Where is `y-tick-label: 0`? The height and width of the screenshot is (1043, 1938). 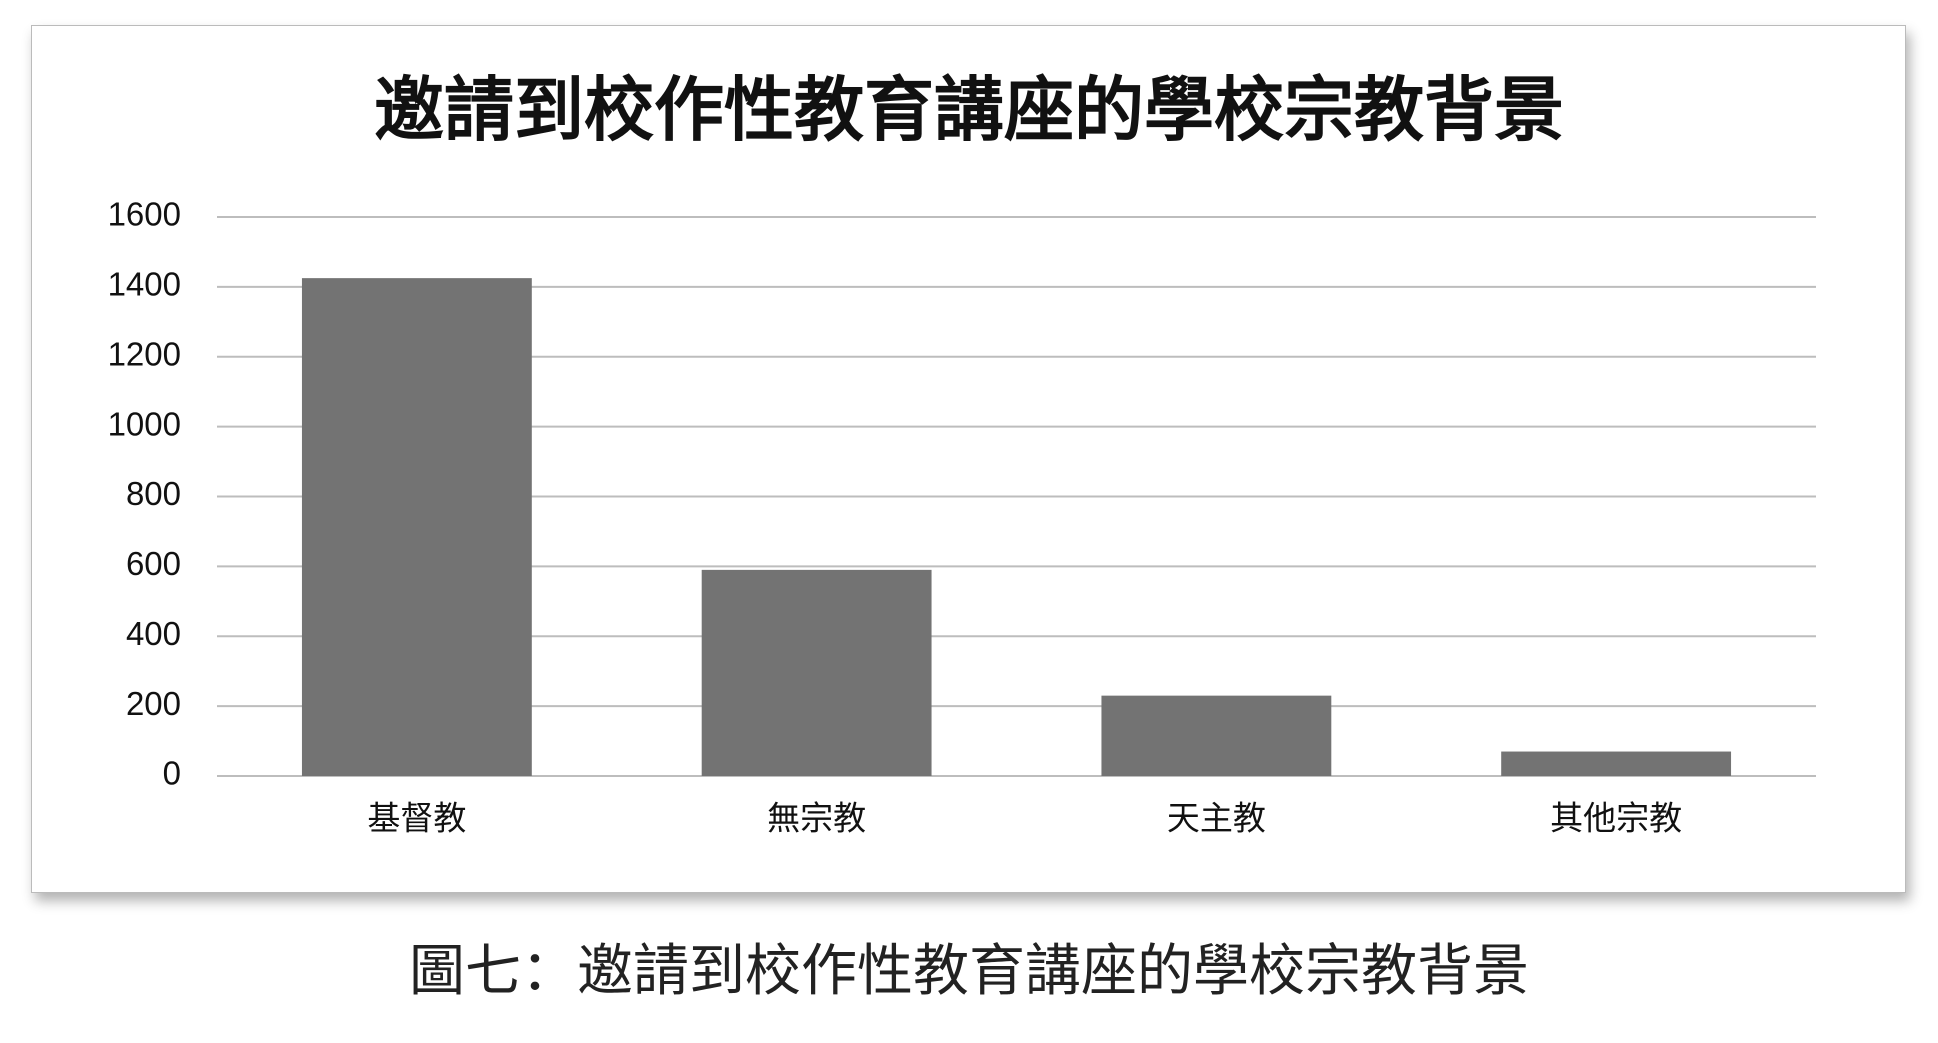
y-tick-label: 0 is located at coordinates (172, 773).